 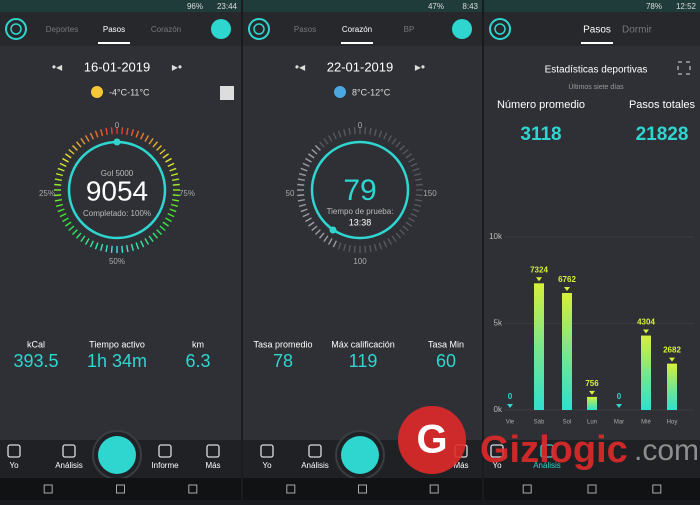 What do you see at coordinates (62, 29) in the screenshot?
I see `tab: Deportes` at bounding box center [62, 29].